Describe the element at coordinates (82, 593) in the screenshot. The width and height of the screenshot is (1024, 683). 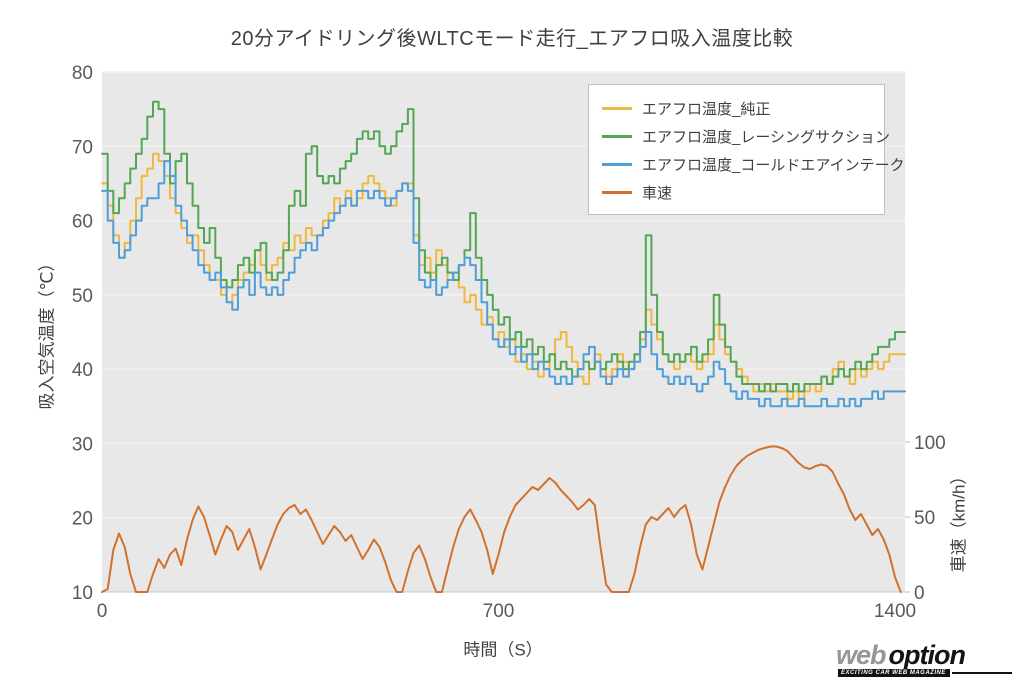
I see `y-left-tick-label: 10` at that location.